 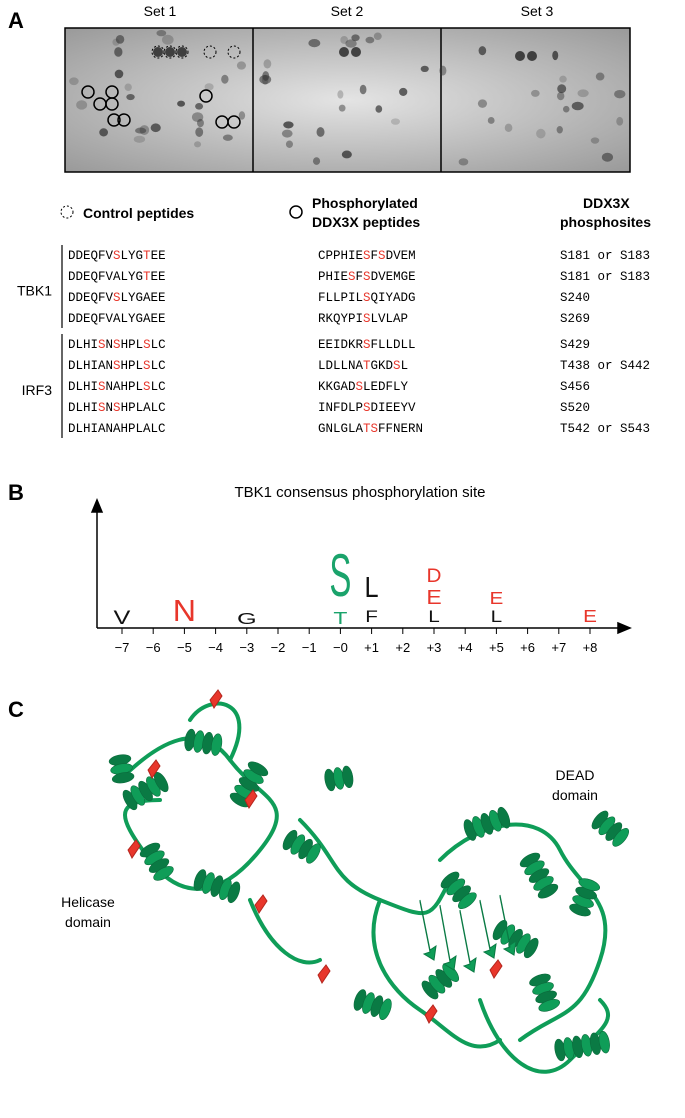 I want to click on sequence: RKQYPISLVLAP, so click(x=363, y=319).